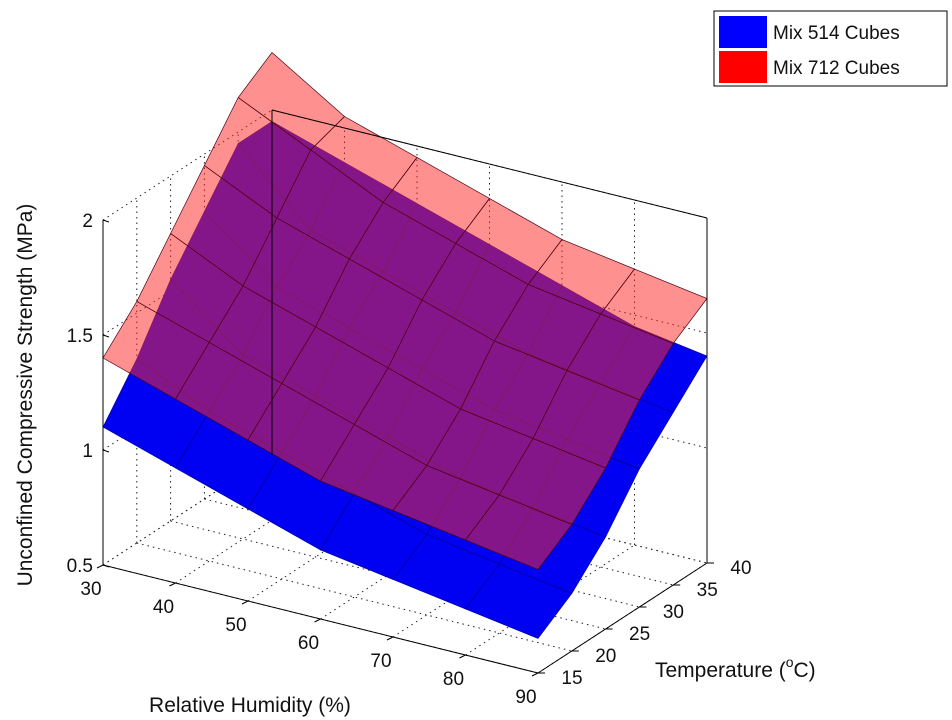 Image resolution: width=952 pixels, height=720 pixels. I want to click on box-edge-y-axis, so click(622, 618).